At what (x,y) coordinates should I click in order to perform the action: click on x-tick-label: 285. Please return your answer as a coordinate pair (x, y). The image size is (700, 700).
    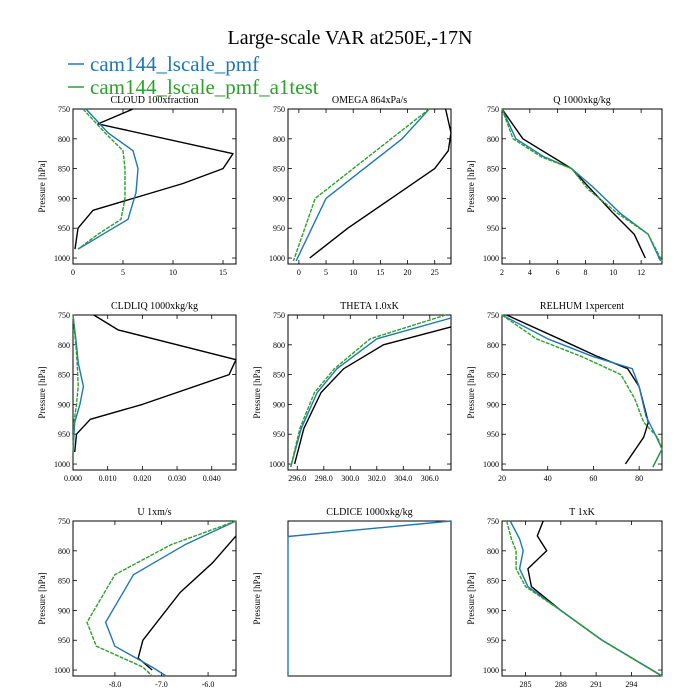
    Looking at the image, I should click on (526, 684).